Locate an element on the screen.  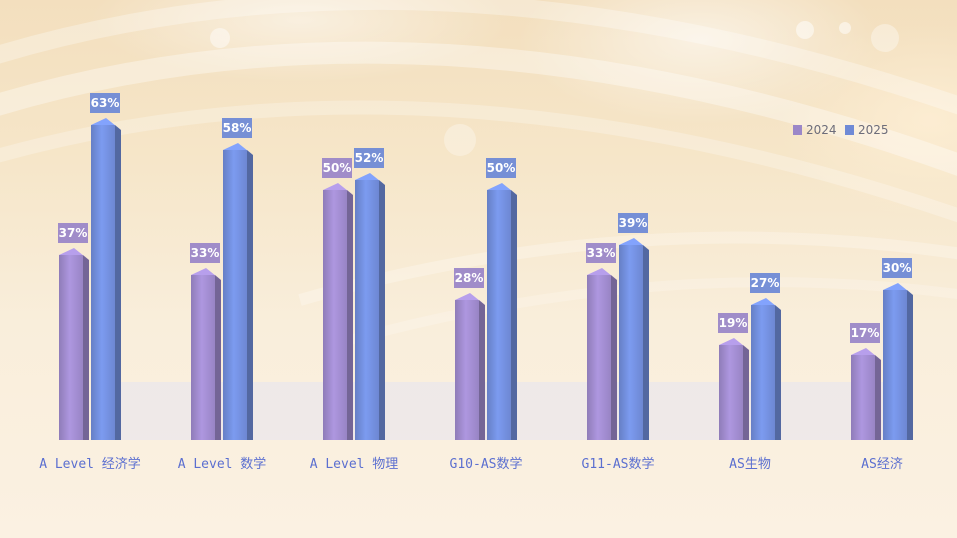
legend-label: 2025 is located at coordinates (873, 130).